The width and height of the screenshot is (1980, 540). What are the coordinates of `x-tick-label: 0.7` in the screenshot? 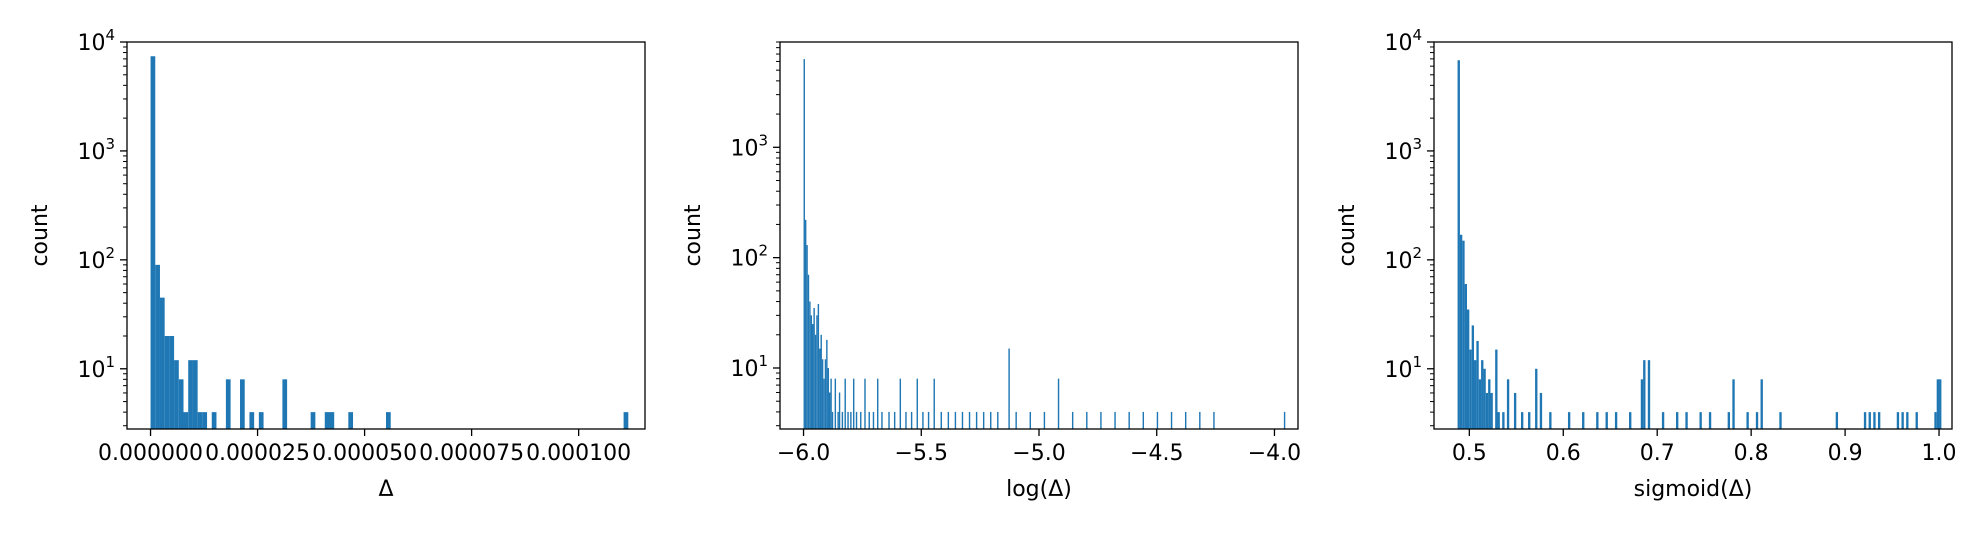 It's located at (1657, 453).